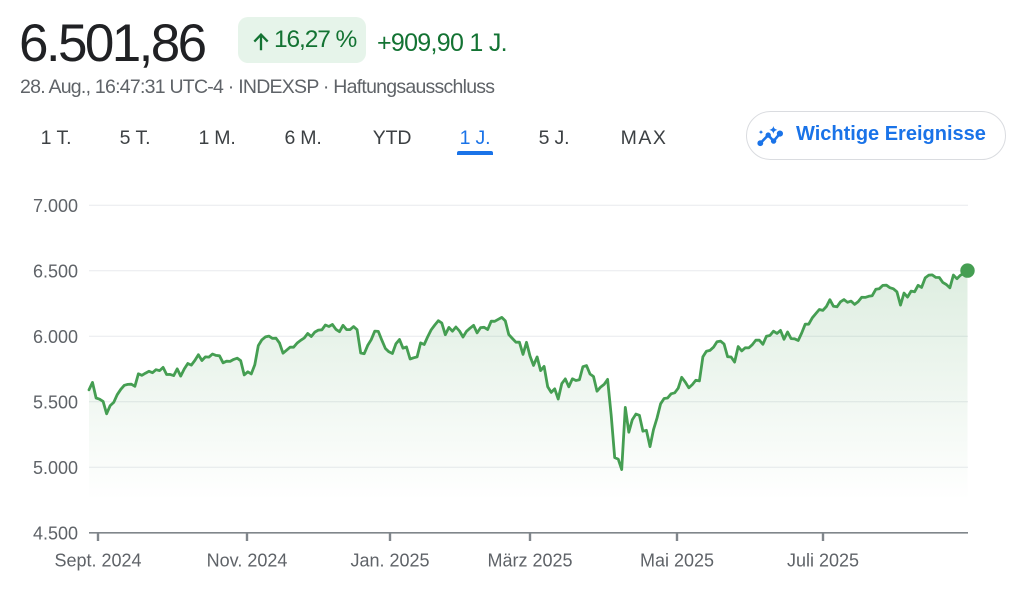 The height and width of the screenshot is (589, 1024). Describe the element at coordinates (55, 533) in the screenshot. I see `svg-text: 4.500` at that location.